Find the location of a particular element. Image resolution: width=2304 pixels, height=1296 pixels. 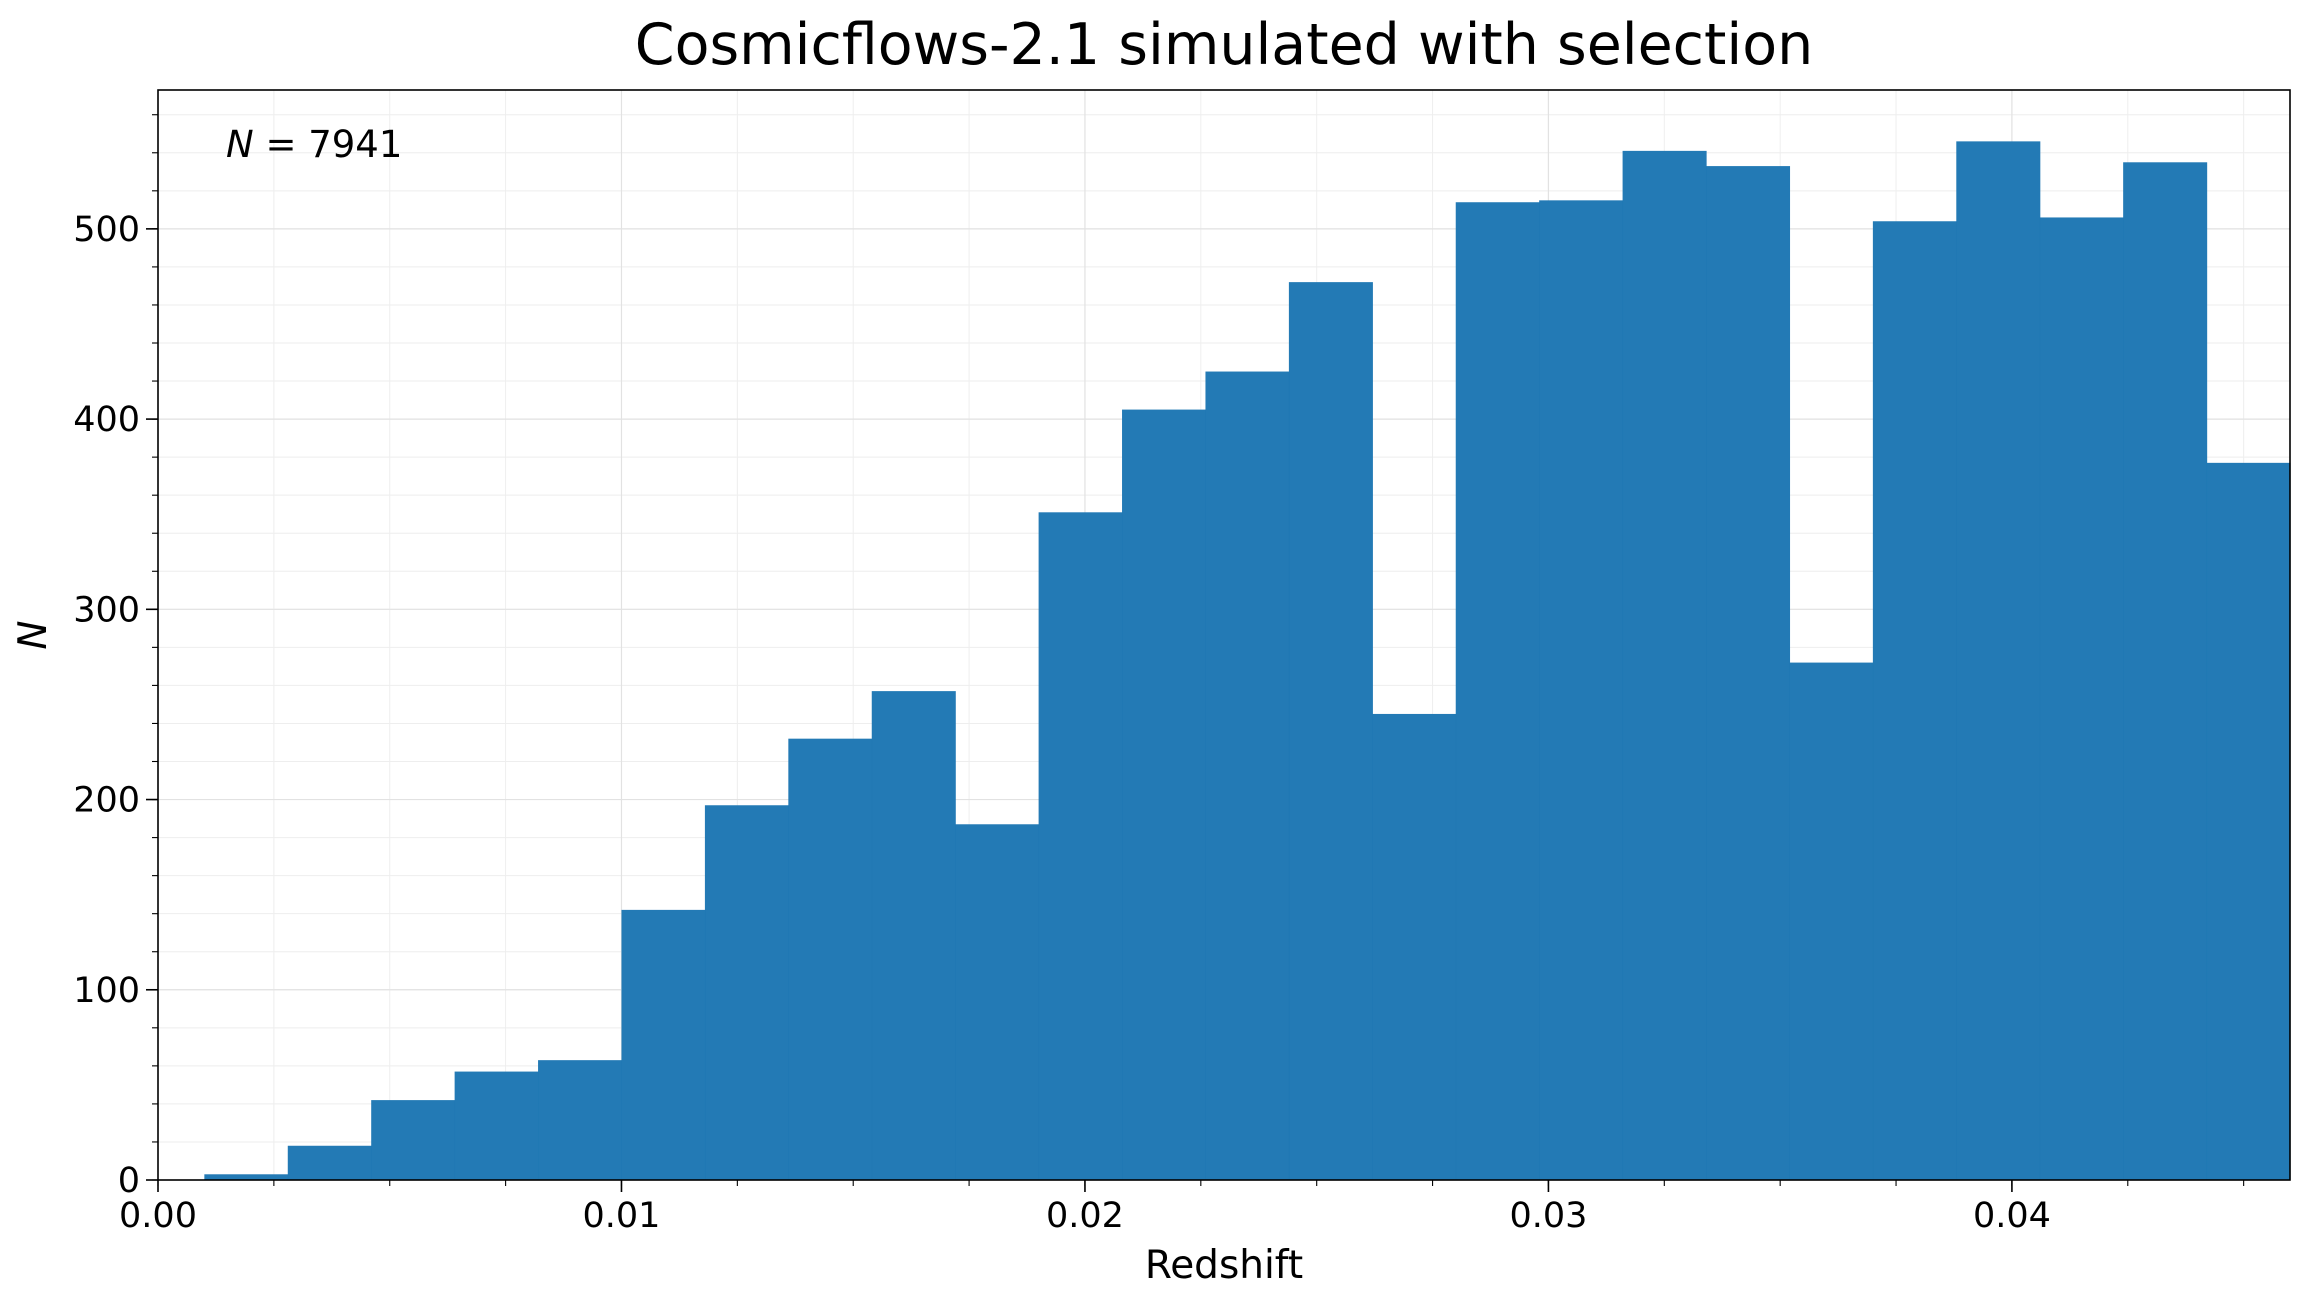

x-axis-label: Redshift is located at coordinates (1224, 1265).